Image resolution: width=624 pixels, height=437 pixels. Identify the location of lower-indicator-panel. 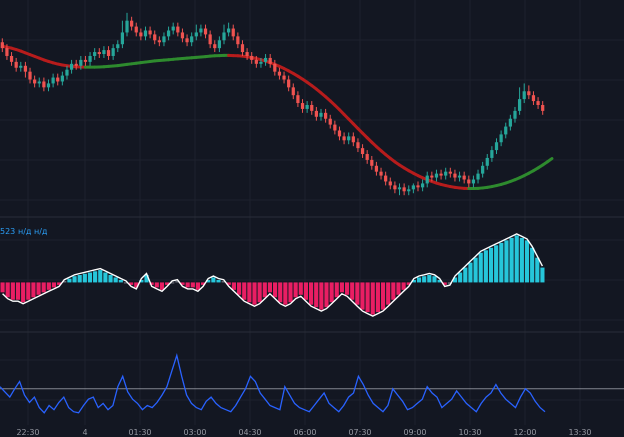
(312, 383).